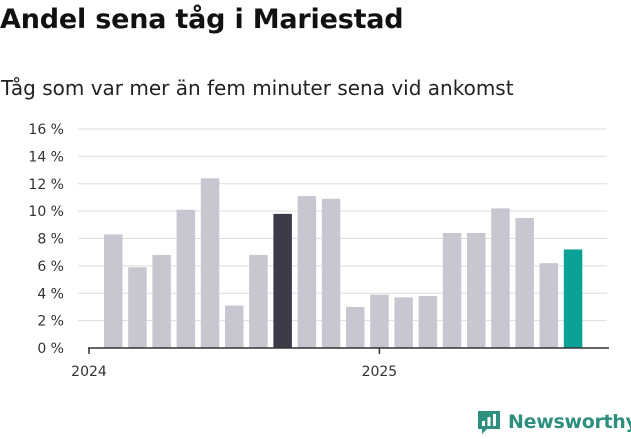 The width and height of the screenshot is (631, 439). I want to click on y-tick-label: 12 %, so click(46, 185).